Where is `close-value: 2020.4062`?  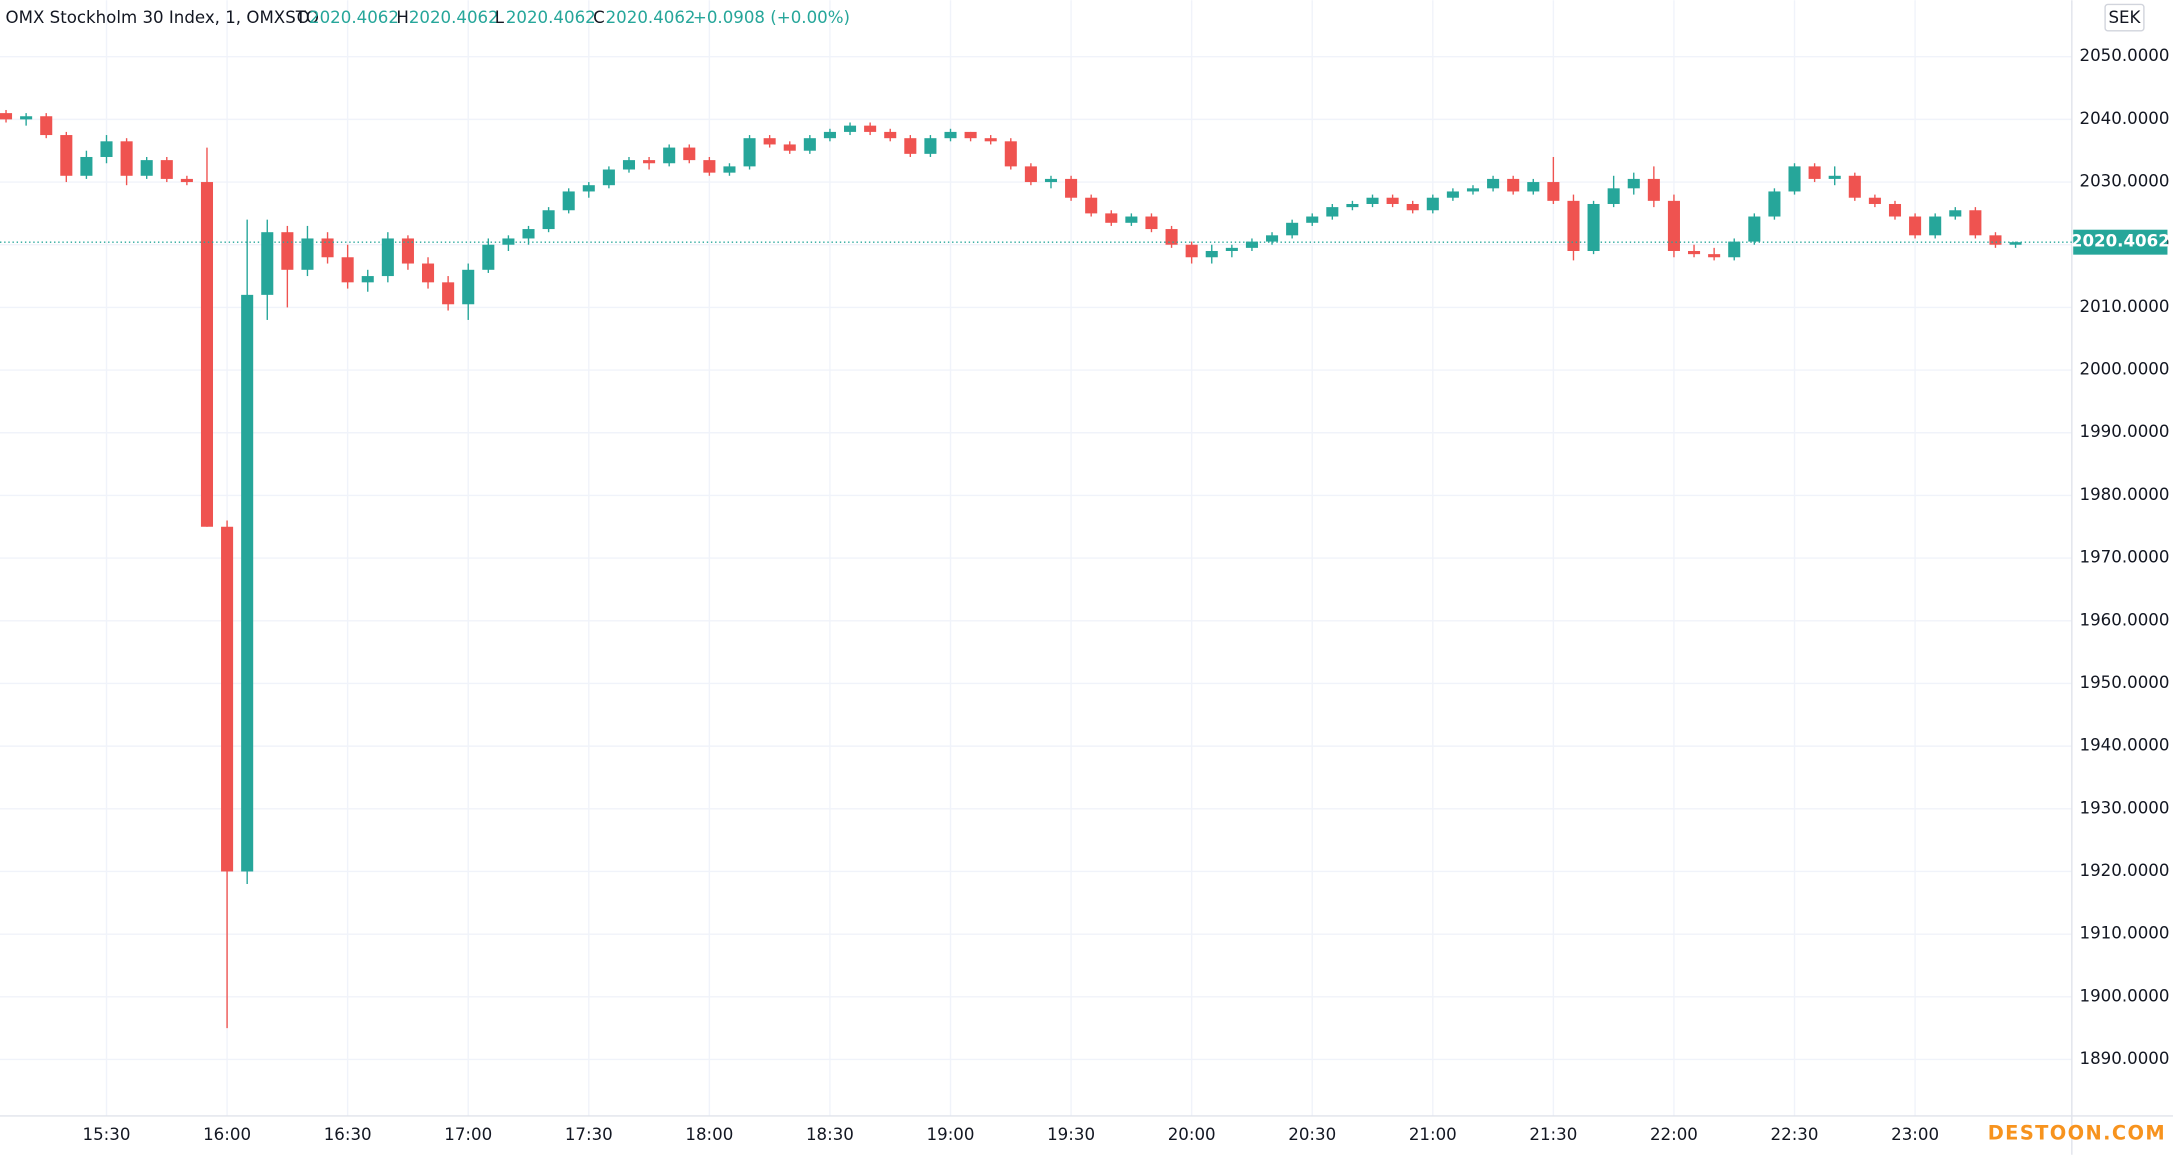 close-value: 2020.4062 is located at coordinates (651, 17).